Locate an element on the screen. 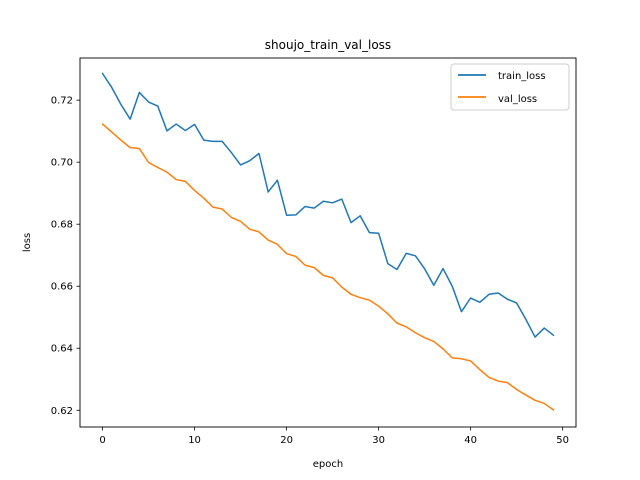 This screenshot has width=640, height=480. x-tick-label: 10 is located at coordinates (194, 440).